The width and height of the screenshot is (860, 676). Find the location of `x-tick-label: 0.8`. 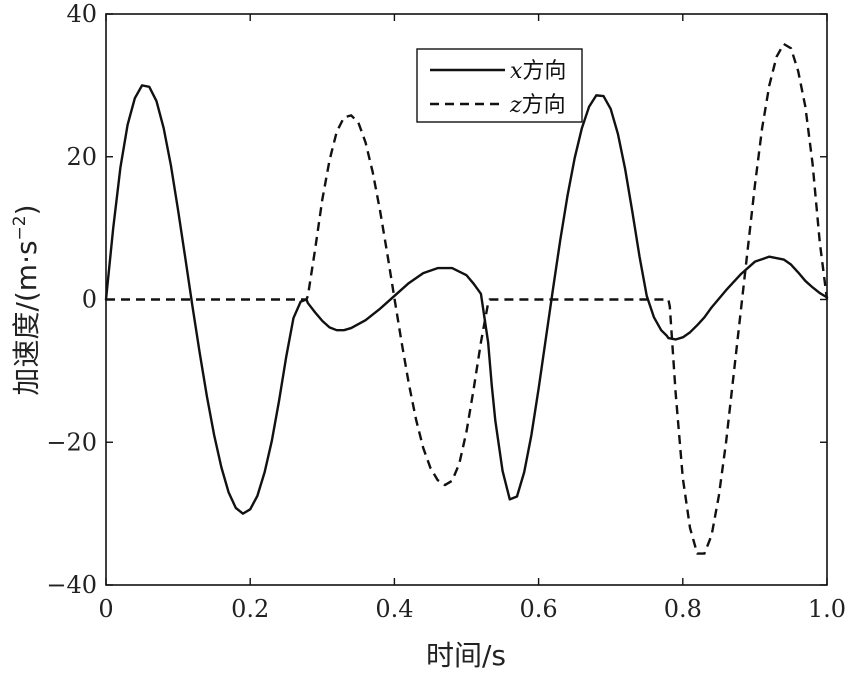

x-tick-label: 0.8 is located at coordinates (683, 609).